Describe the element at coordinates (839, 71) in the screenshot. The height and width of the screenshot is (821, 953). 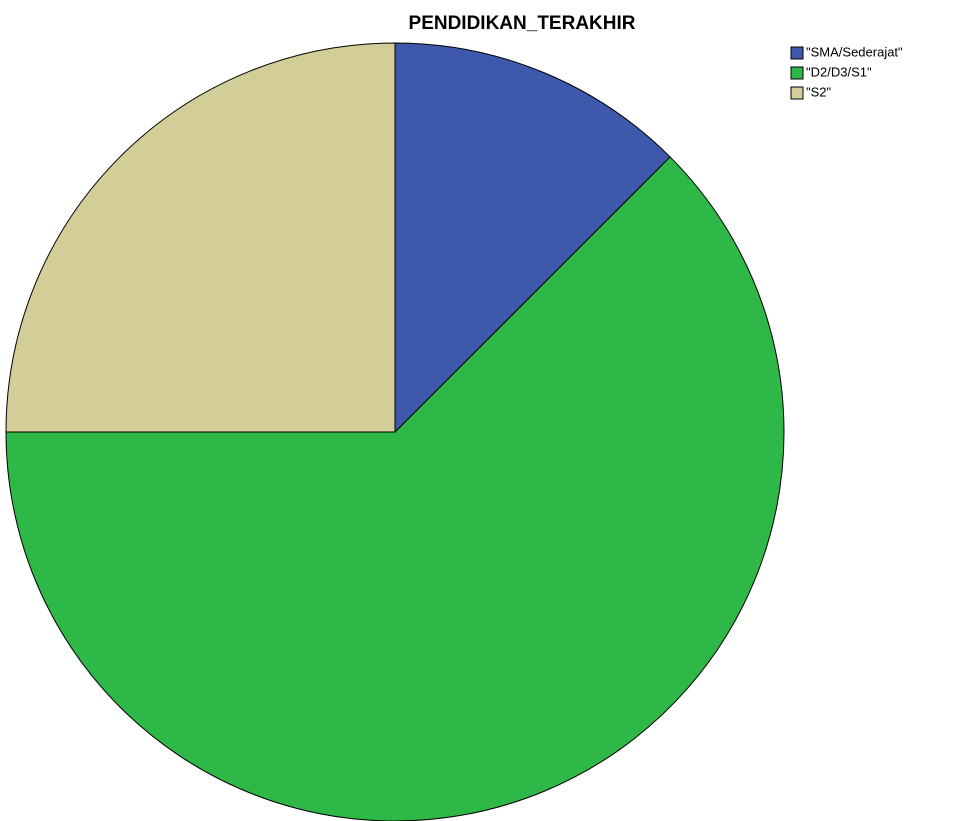
I see `legend-label: "D2/D3/S1"` at that location.